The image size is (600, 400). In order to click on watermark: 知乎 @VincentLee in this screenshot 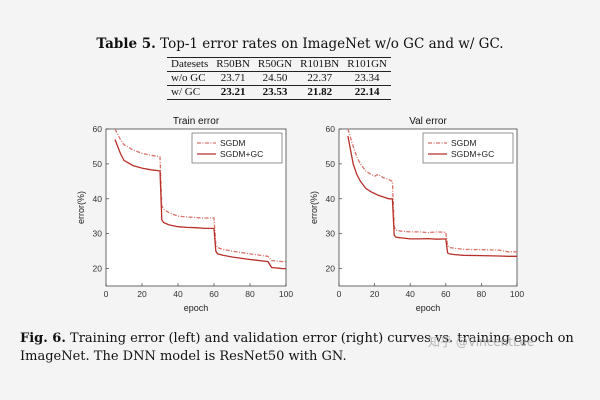, I will do `click(481, 342)`.